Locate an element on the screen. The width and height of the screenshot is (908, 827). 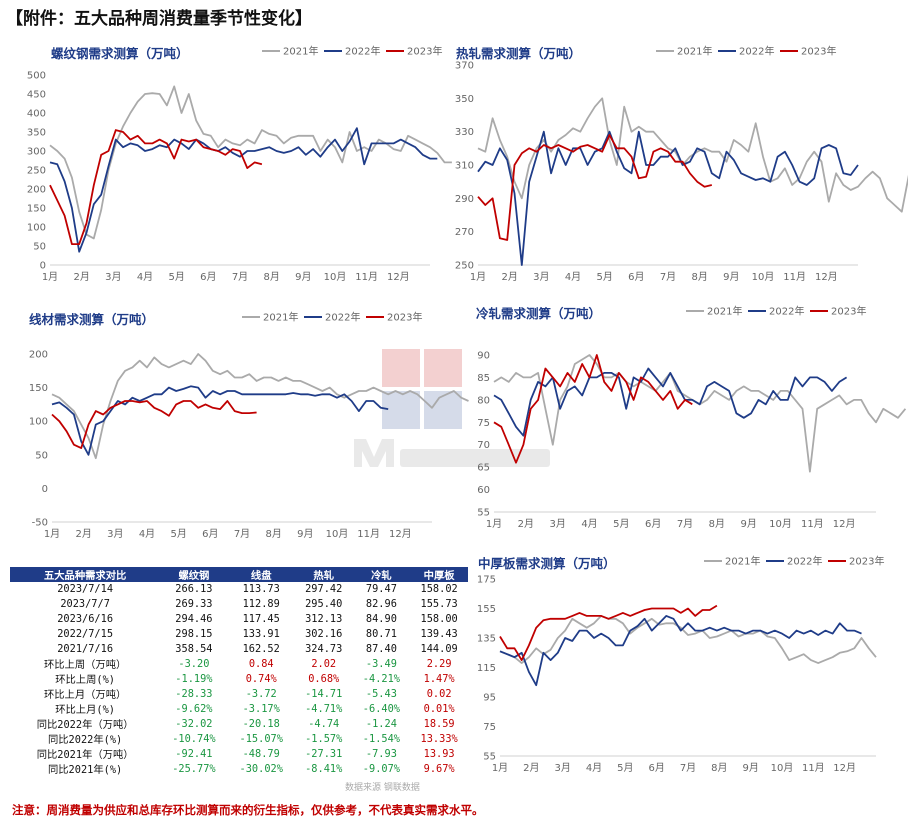
table-cell: 0.01% is located at coordinates (439, 708).